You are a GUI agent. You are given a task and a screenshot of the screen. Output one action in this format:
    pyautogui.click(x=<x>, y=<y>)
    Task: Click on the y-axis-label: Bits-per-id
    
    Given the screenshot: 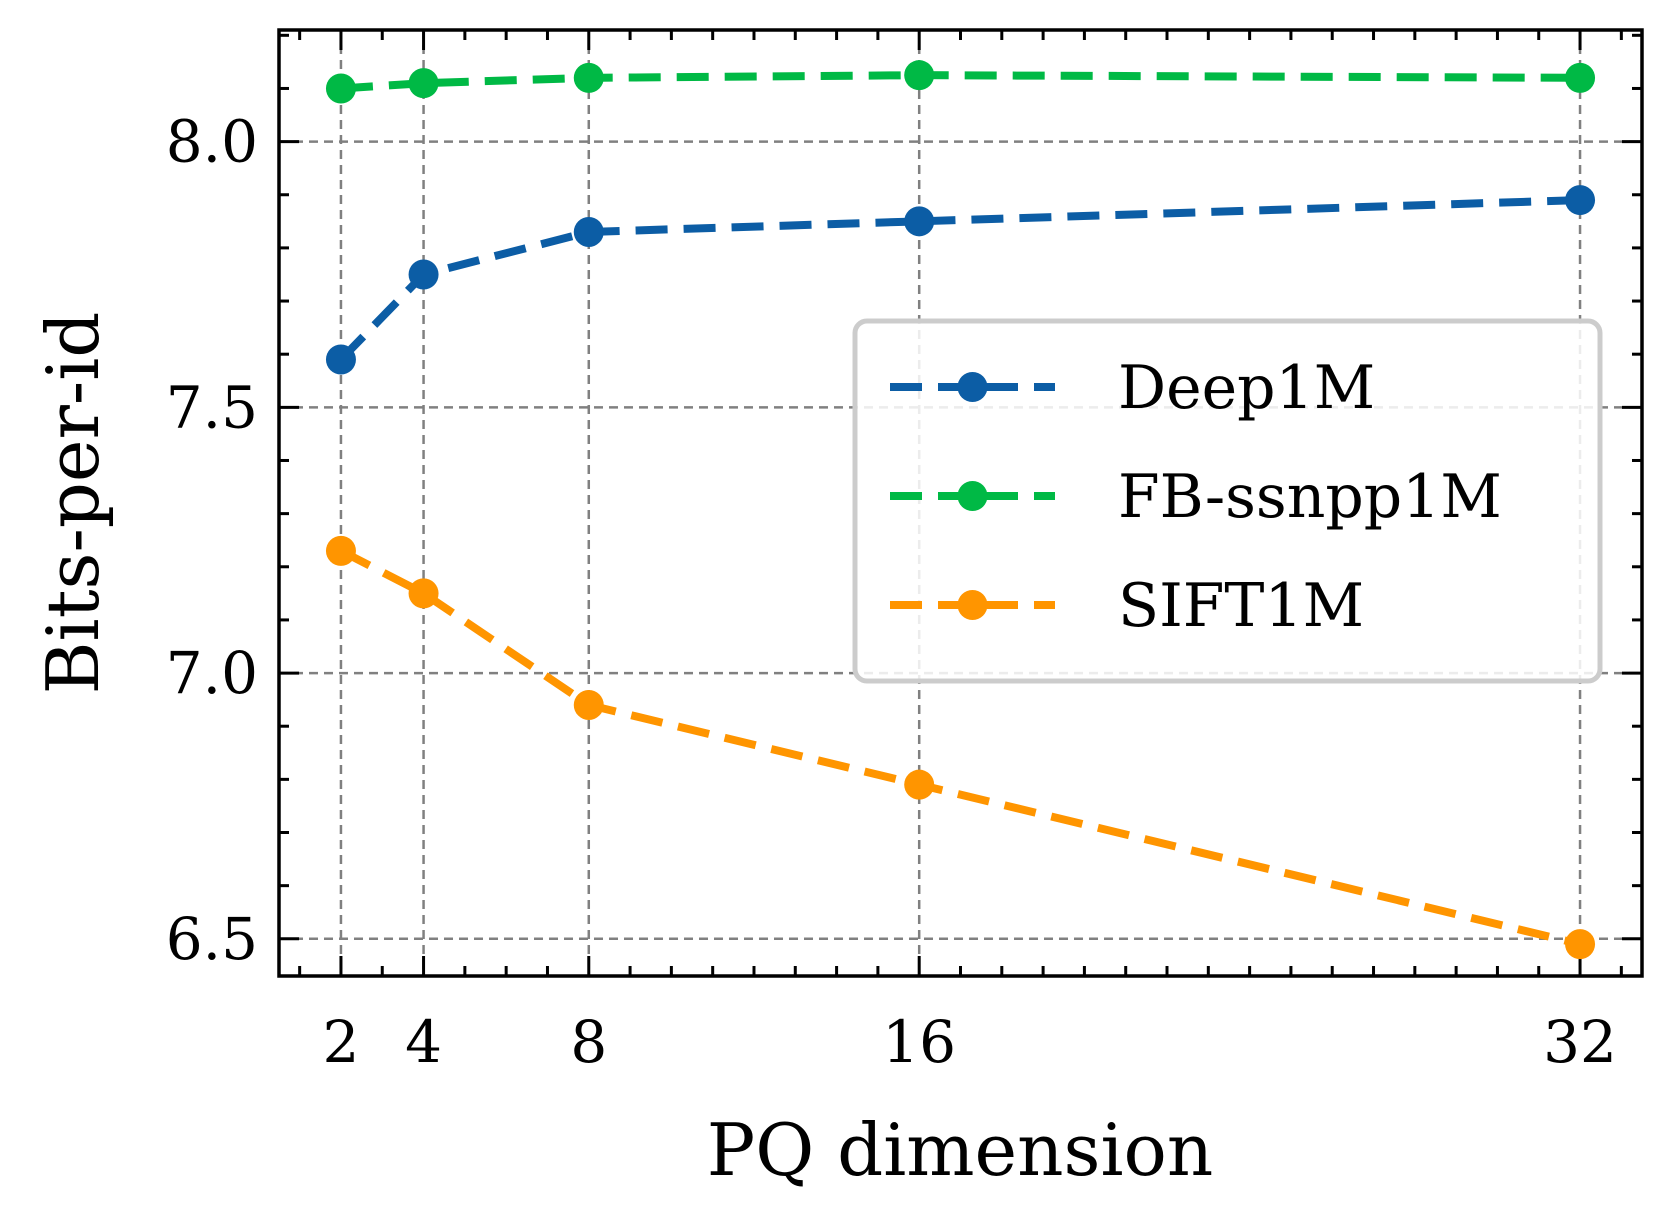 What is the action you would take?
    pyautogui.click(x=73, y=503)
    